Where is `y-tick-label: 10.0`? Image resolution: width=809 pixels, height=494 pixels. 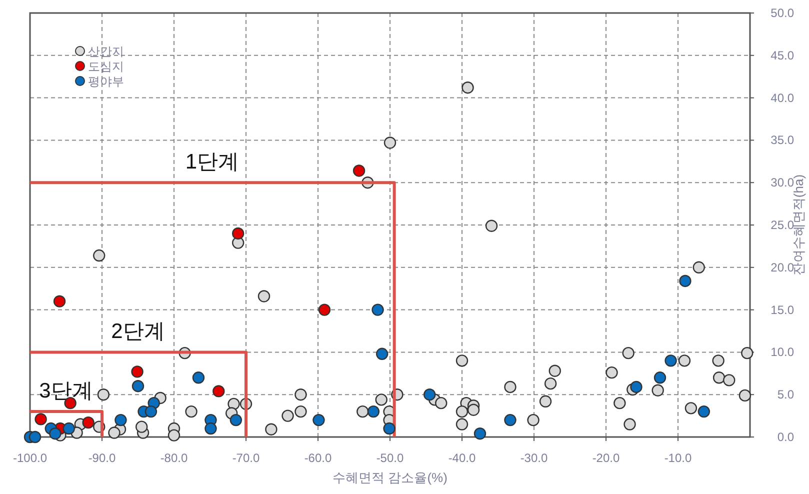
y-tick-label: 10.0 is located at coordinates (782, 352).